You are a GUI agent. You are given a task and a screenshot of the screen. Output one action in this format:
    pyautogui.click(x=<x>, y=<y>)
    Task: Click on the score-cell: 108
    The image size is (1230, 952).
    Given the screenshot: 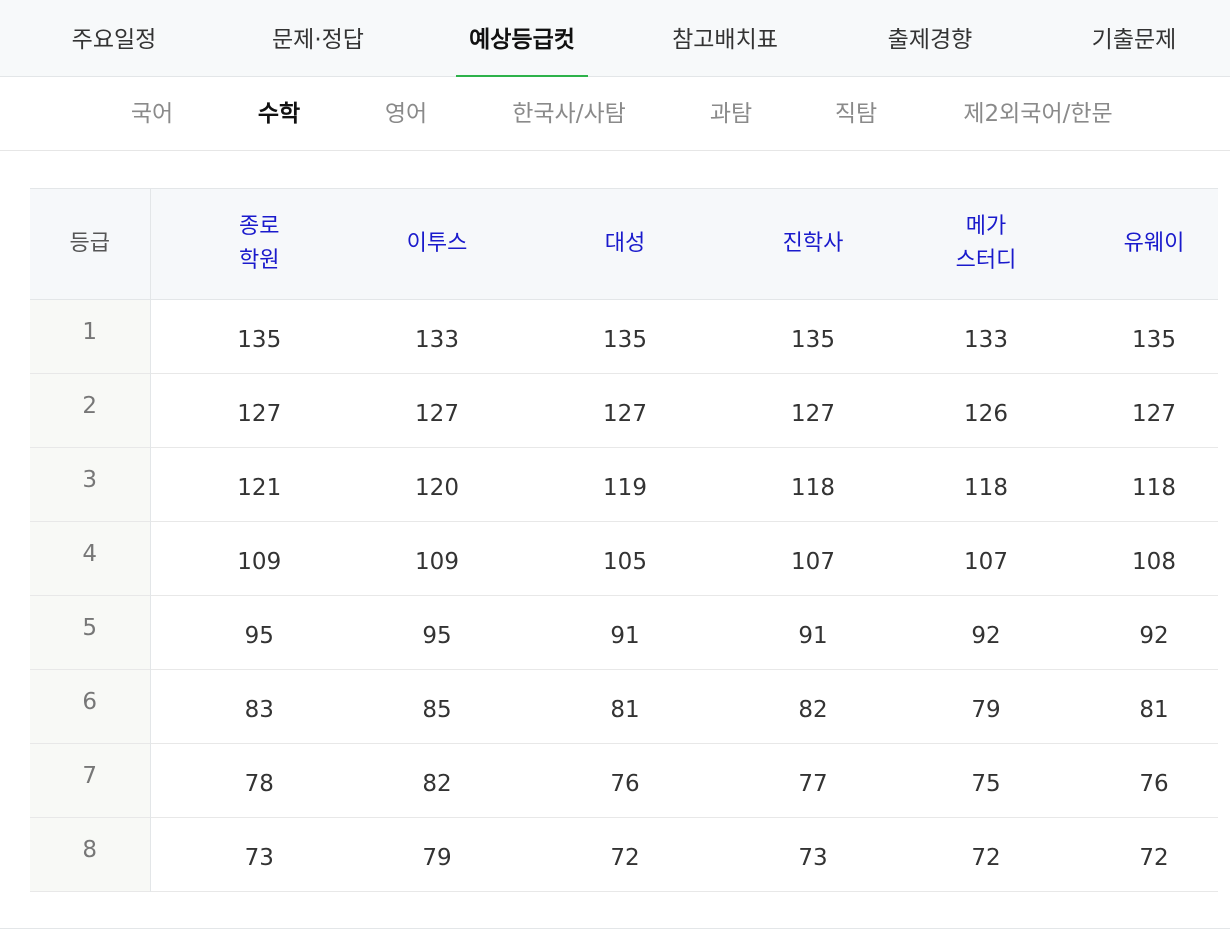 What is the action you would take?
    pyautogui.click(x=1154, y=561)
    